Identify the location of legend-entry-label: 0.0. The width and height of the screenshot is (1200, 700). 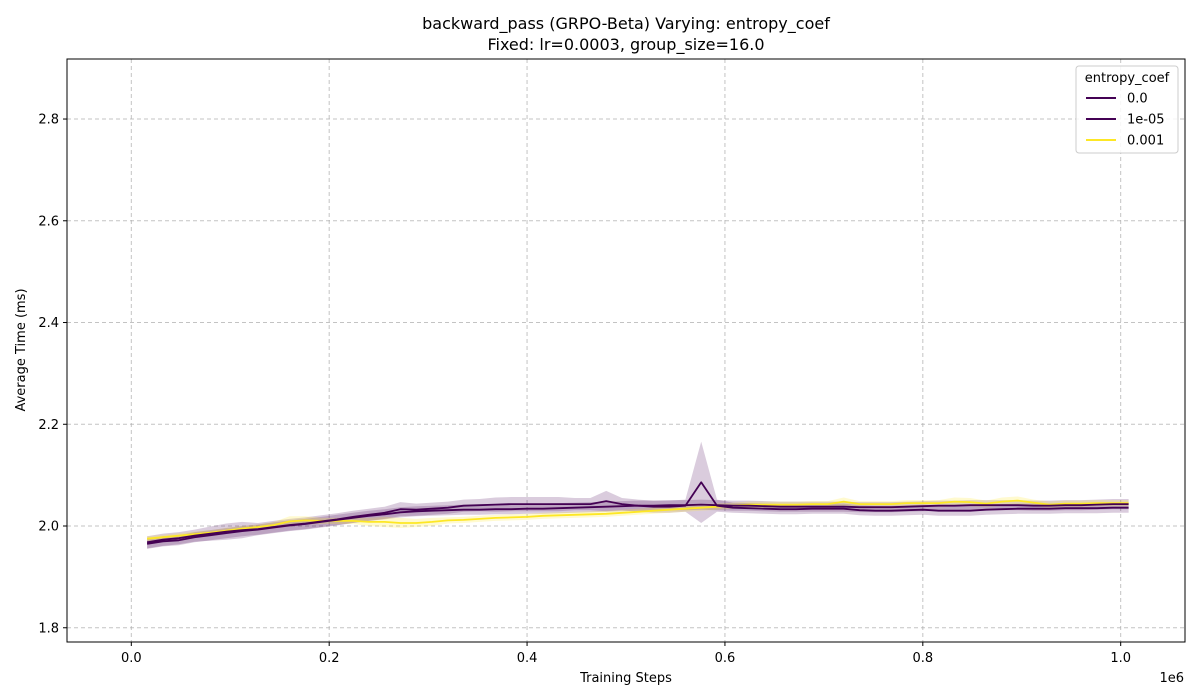
(1137, 99).